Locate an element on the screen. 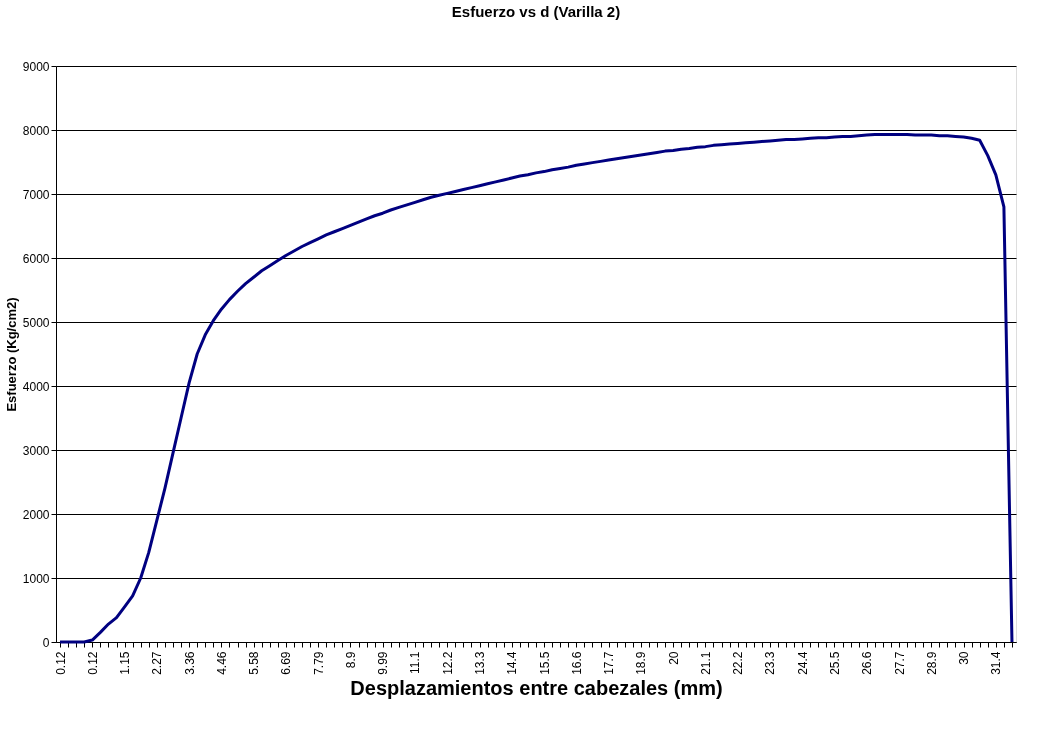  x-tick-label: 15.5 is located at coordinates (544, 663).